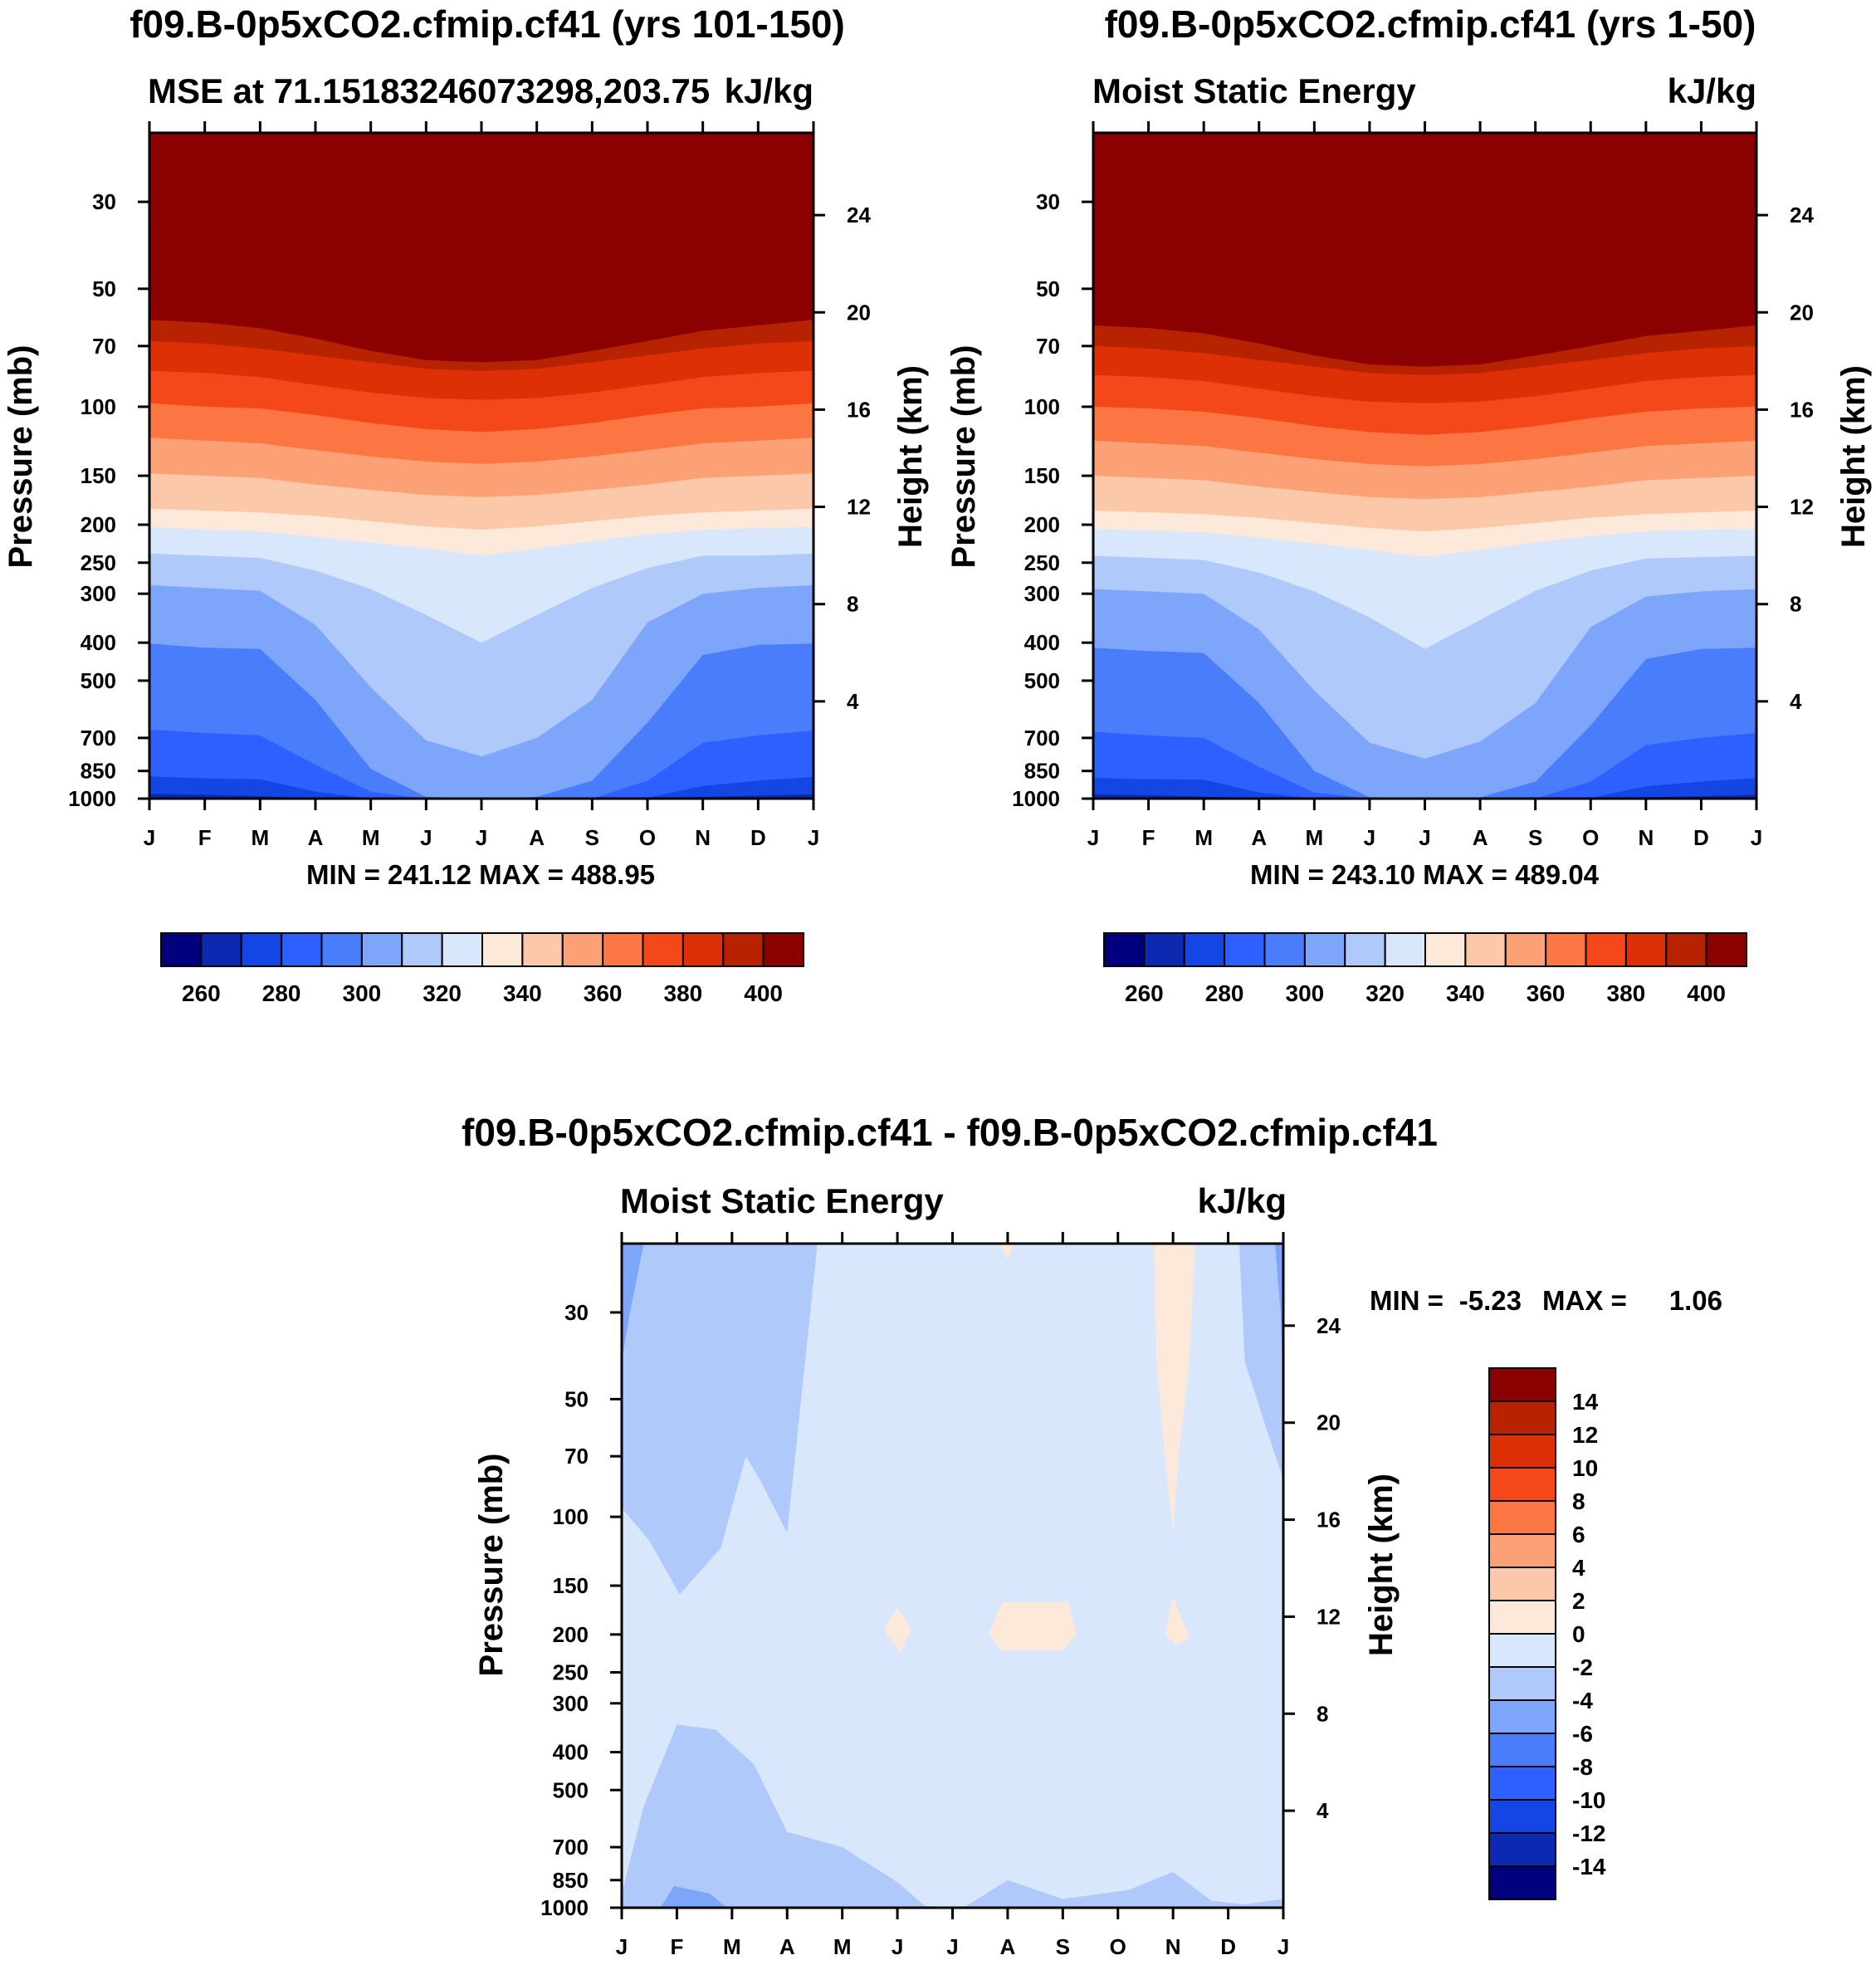  I want to click on y-tick-label: 700, so click(571, 1847).